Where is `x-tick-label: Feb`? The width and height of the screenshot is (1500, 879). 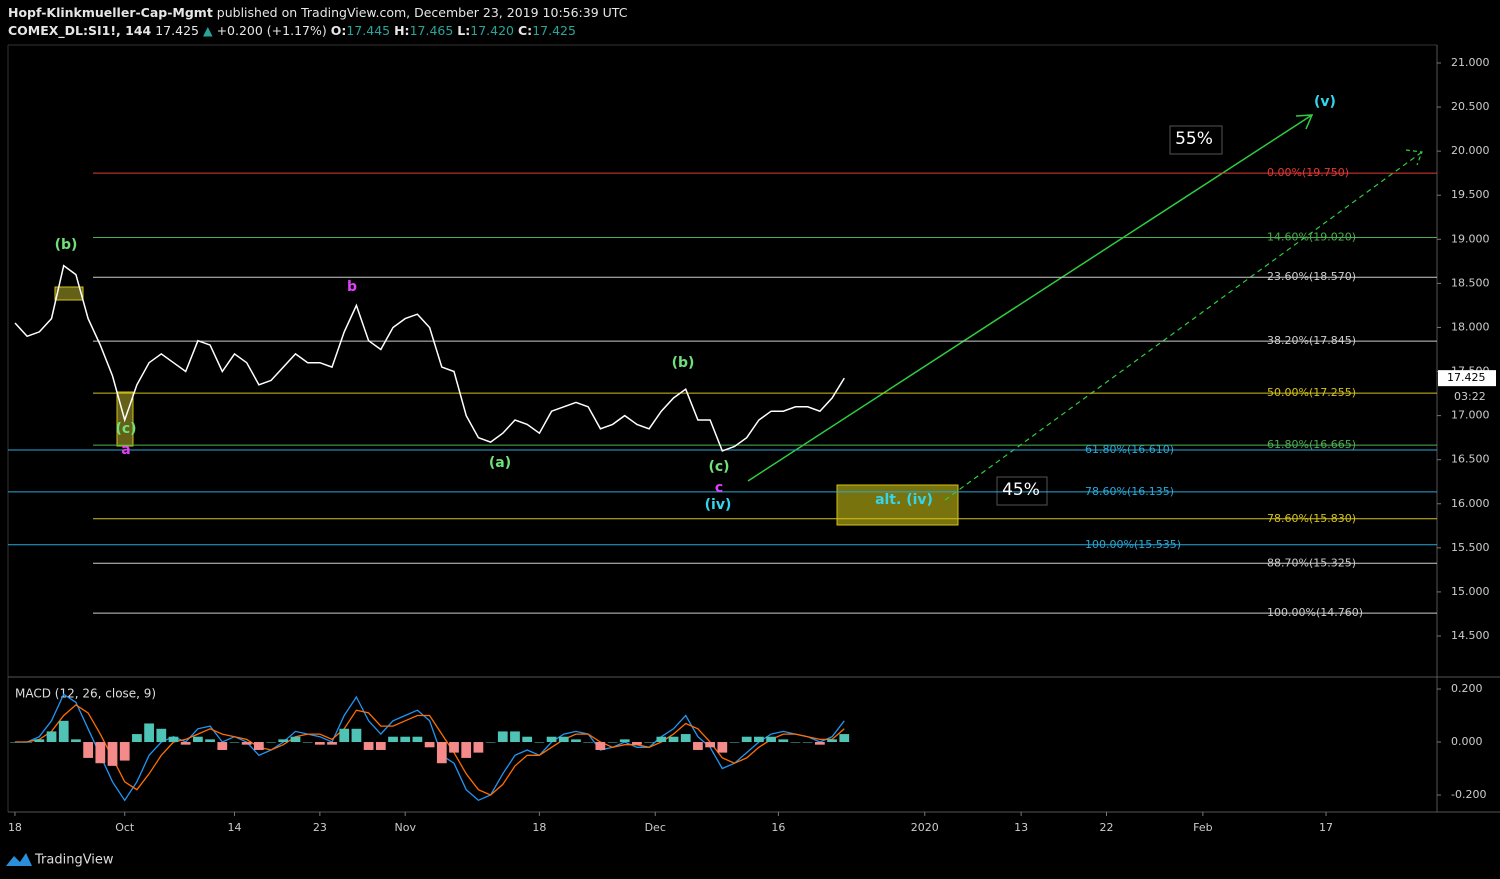 x-tick-label: Feb is located at coordinates (1202, 827).